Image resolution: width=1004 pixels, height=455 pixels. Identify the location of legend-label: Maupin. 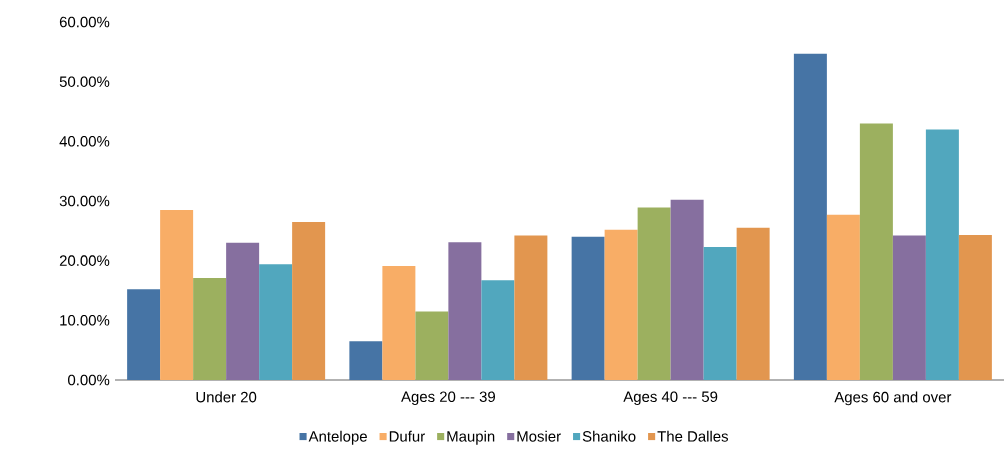
(471, 437).